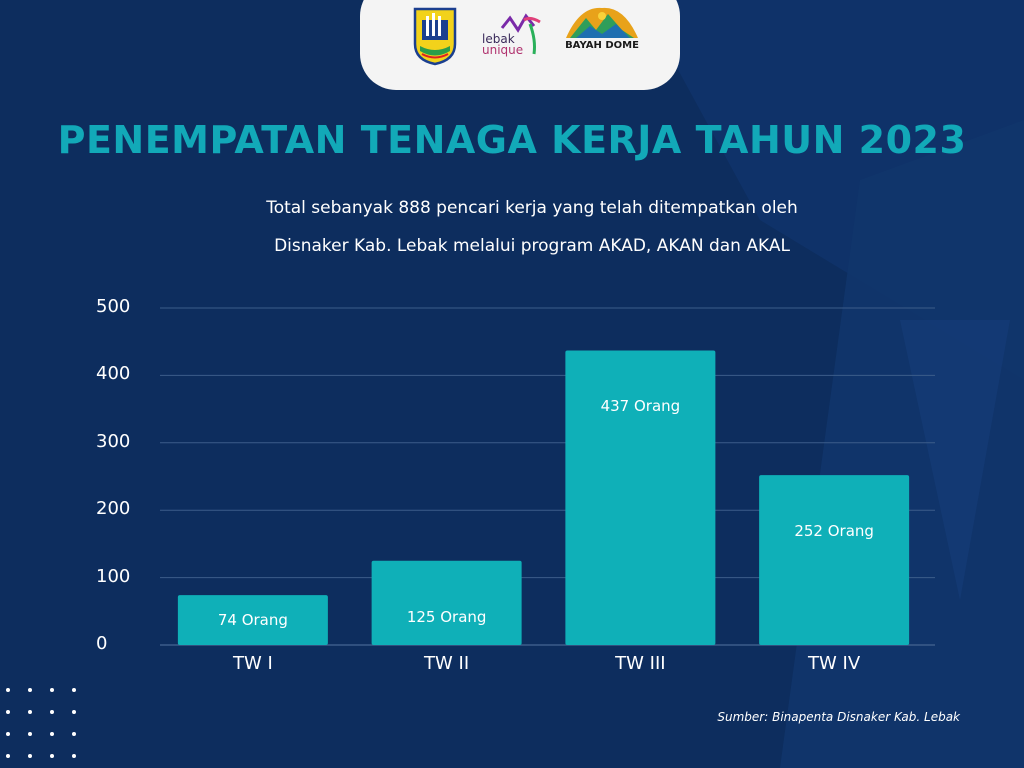 The width and height of the screenshot is (1024, 768). I want to click on logo-card: lebak unique BAYAH DOME, so click(520, 45).